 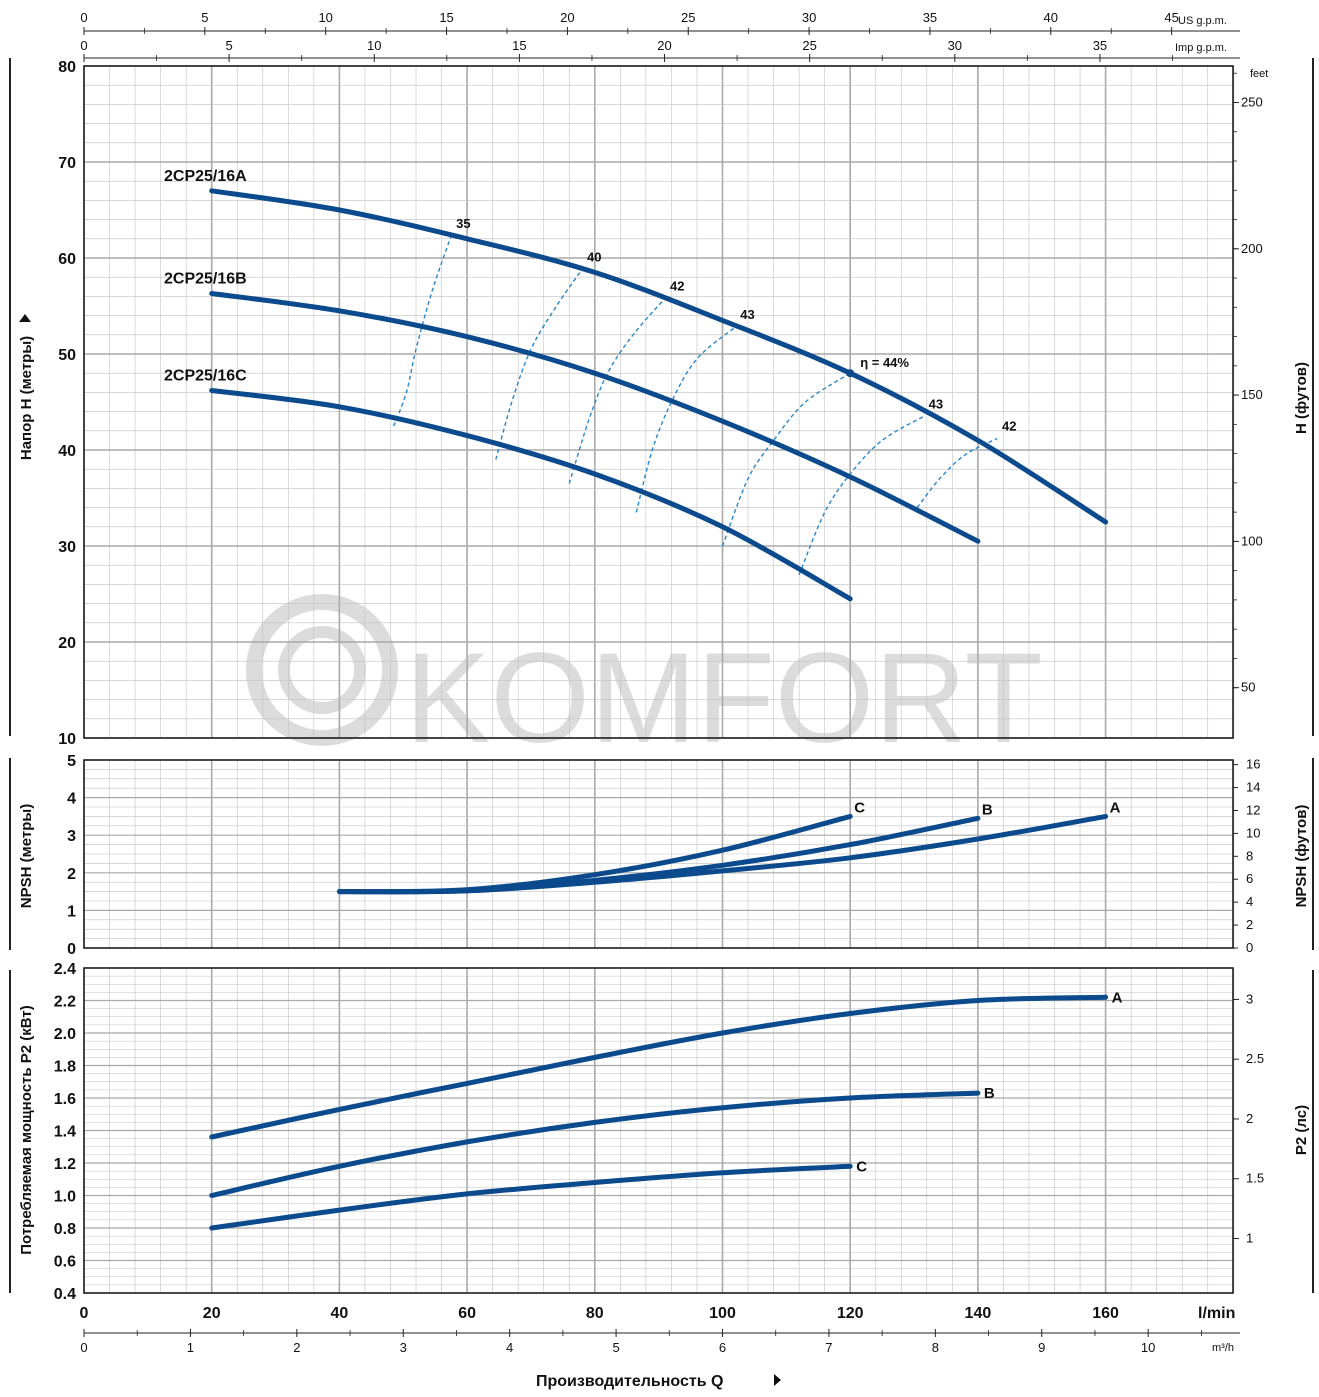 I want to click on lmin-tick-label: 100, so click(x=722, y=1313).